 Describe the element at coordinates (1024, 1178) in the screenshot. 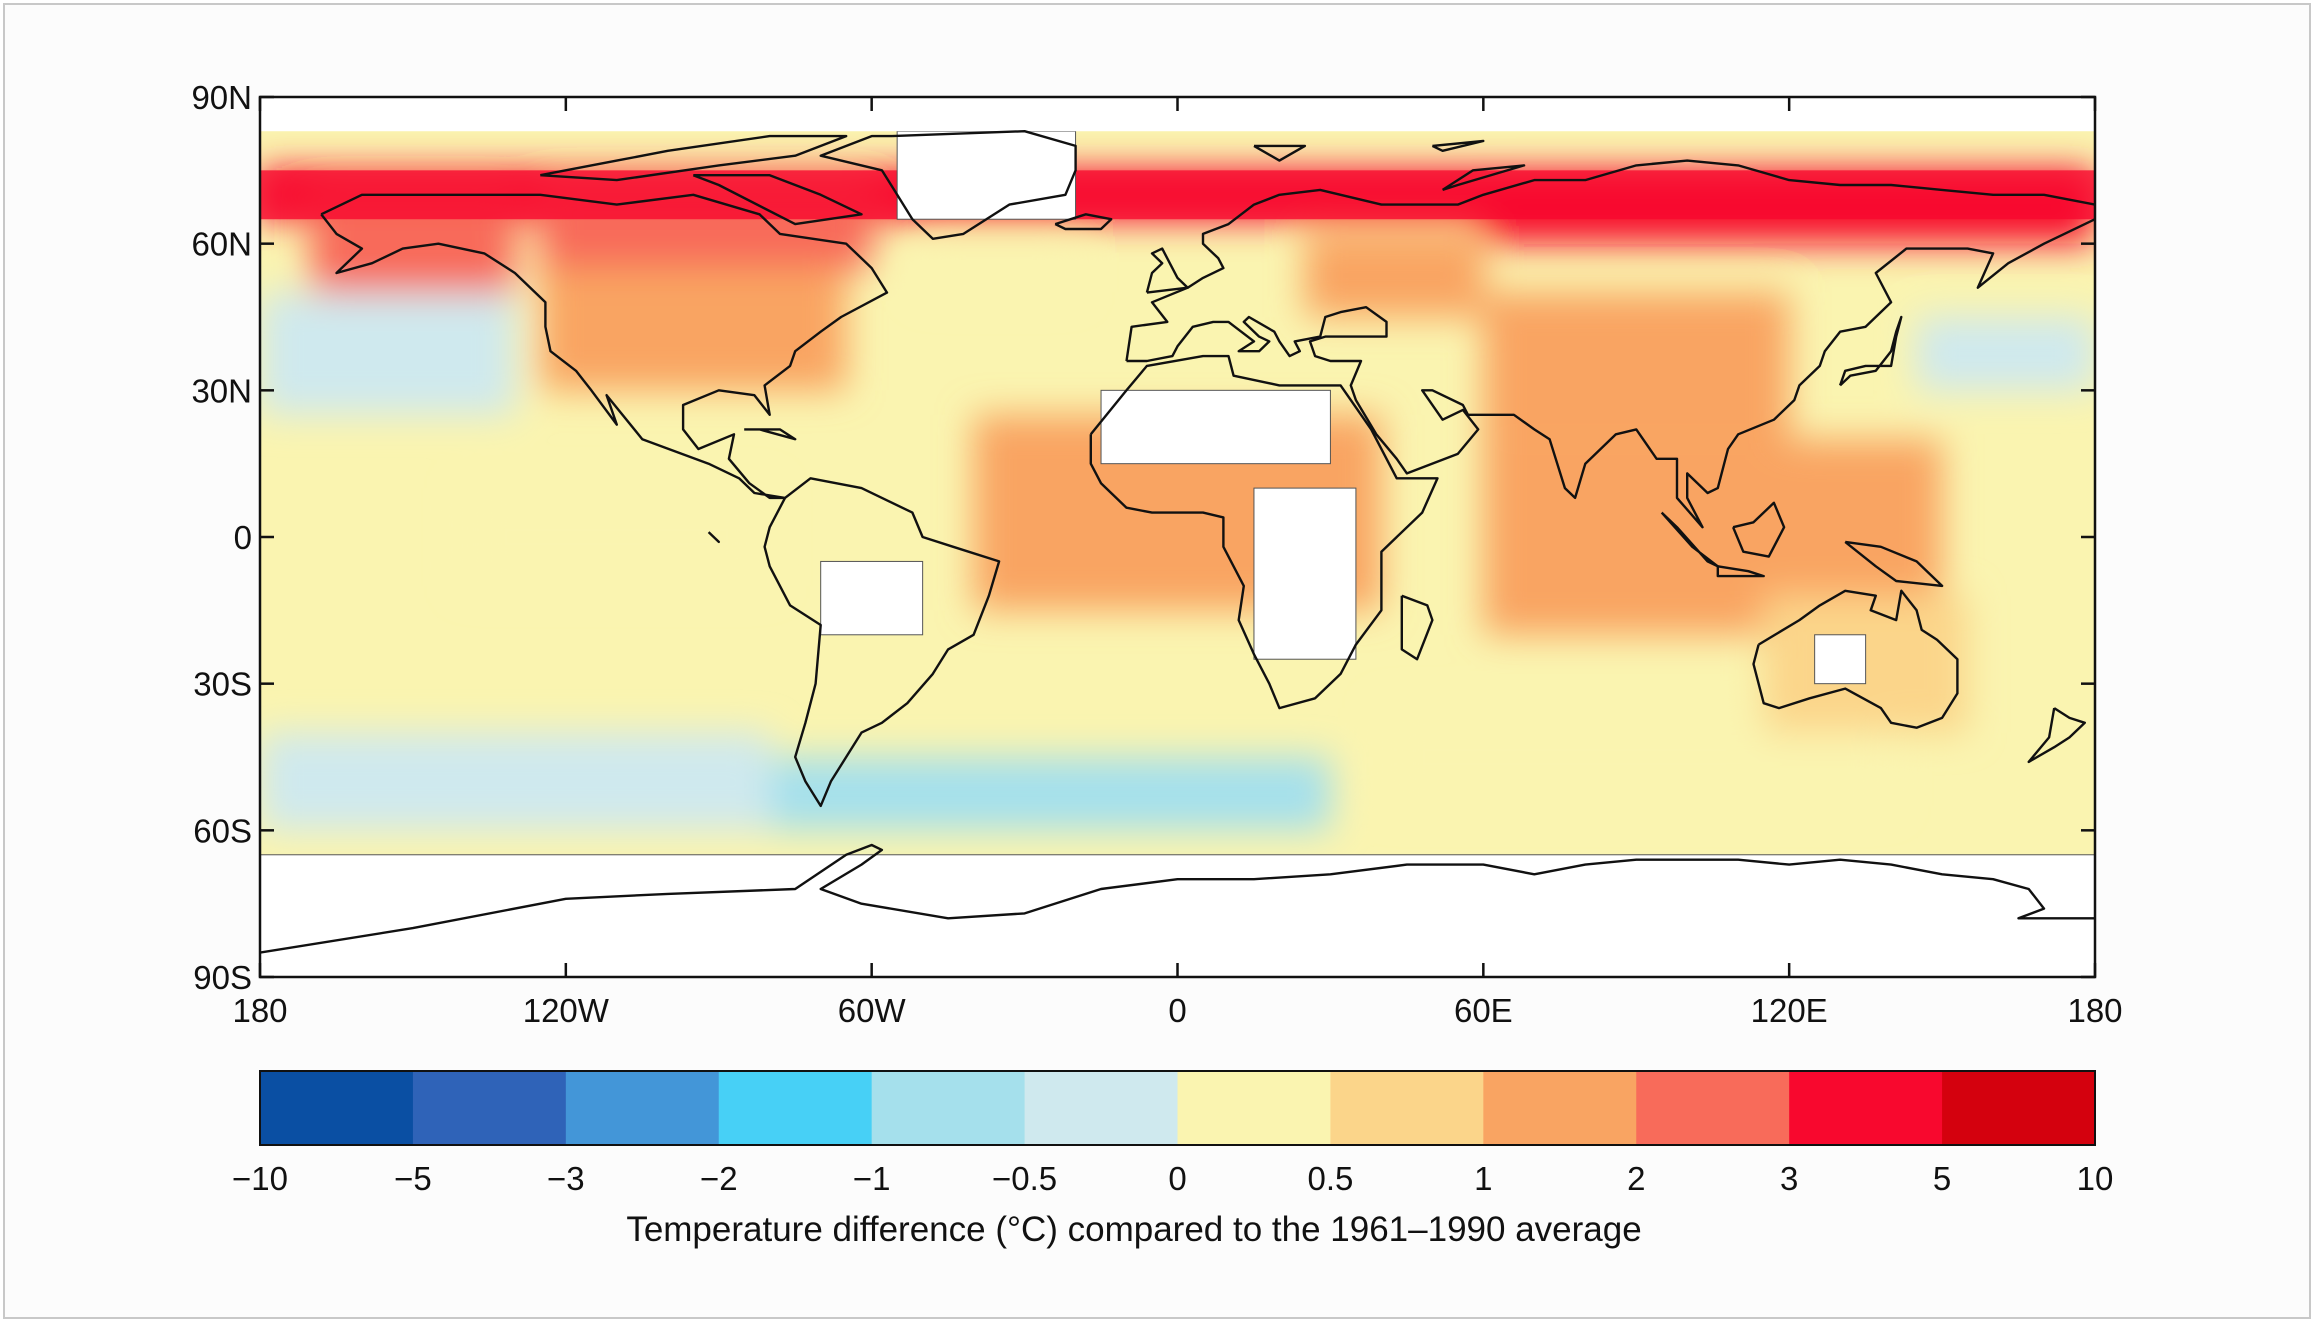

I see `colorbar-tick-label: −0.5` at that location.